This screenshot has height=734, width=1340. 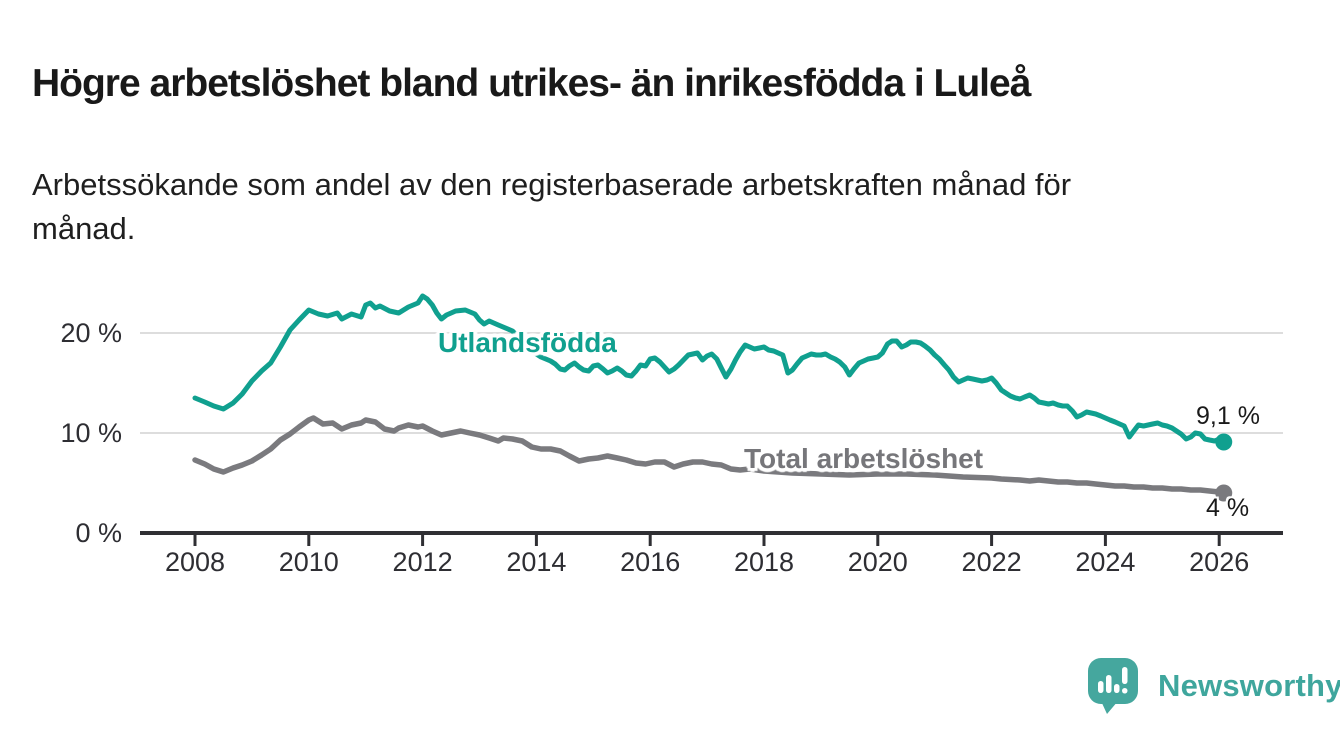 I want to click on end-dot-total, so click(x=1224, y=493).